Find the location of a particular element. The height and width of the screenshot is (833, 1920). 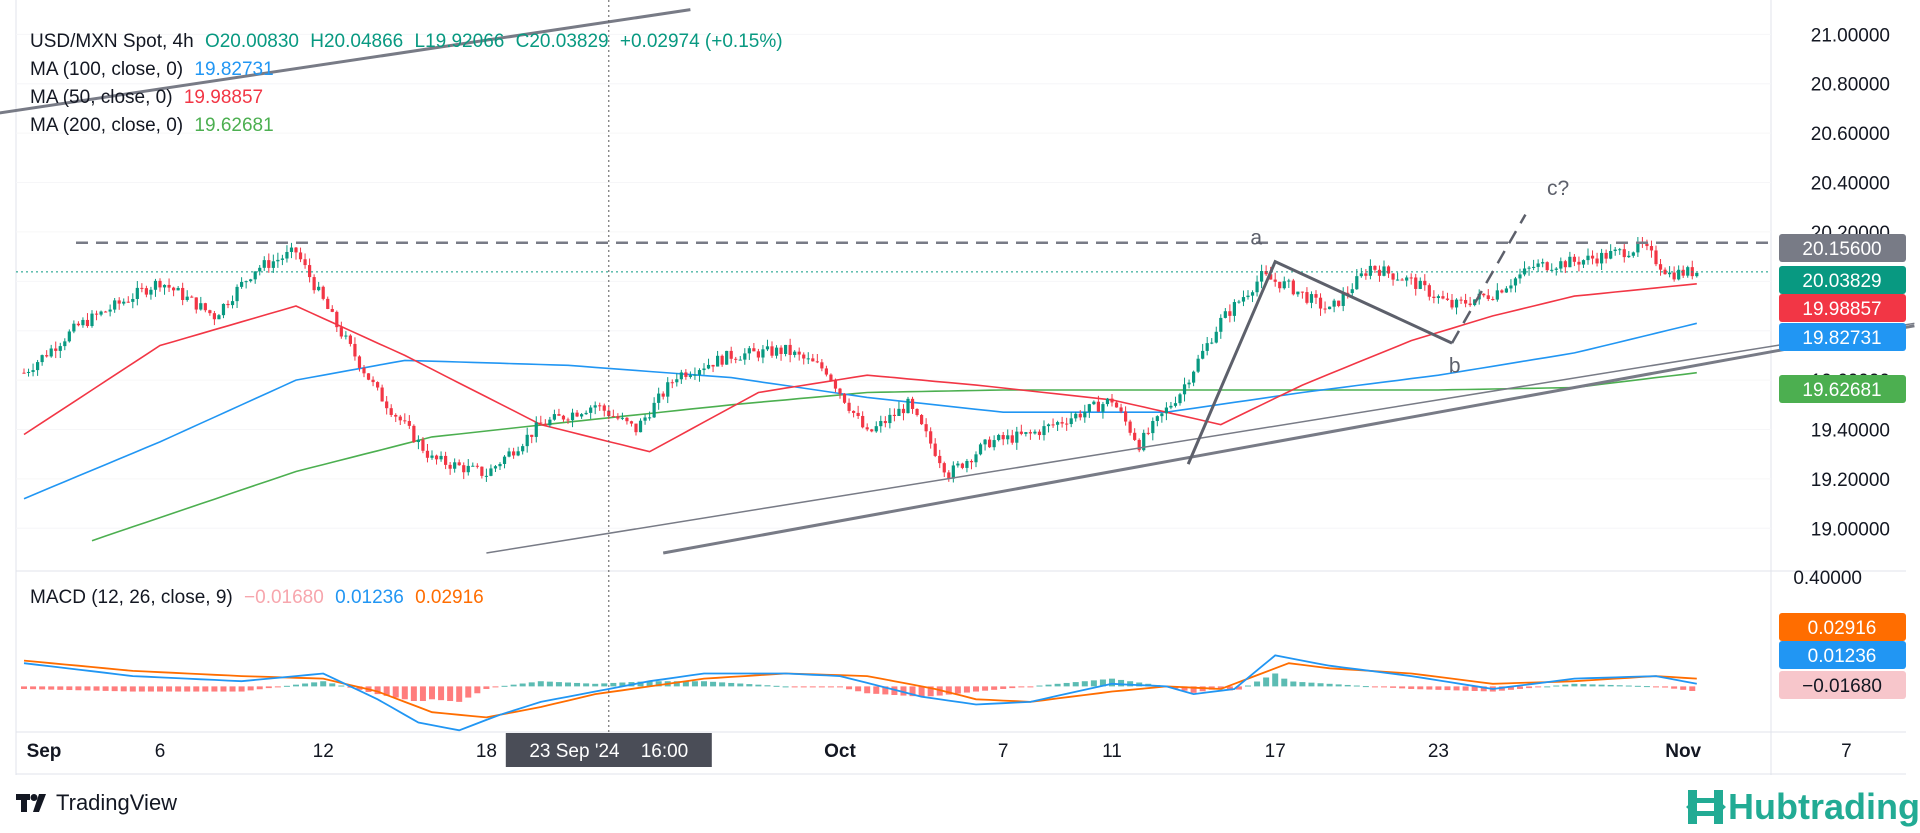

hubtrading-text: Hubtrading is located at coordinates (1824, 806).